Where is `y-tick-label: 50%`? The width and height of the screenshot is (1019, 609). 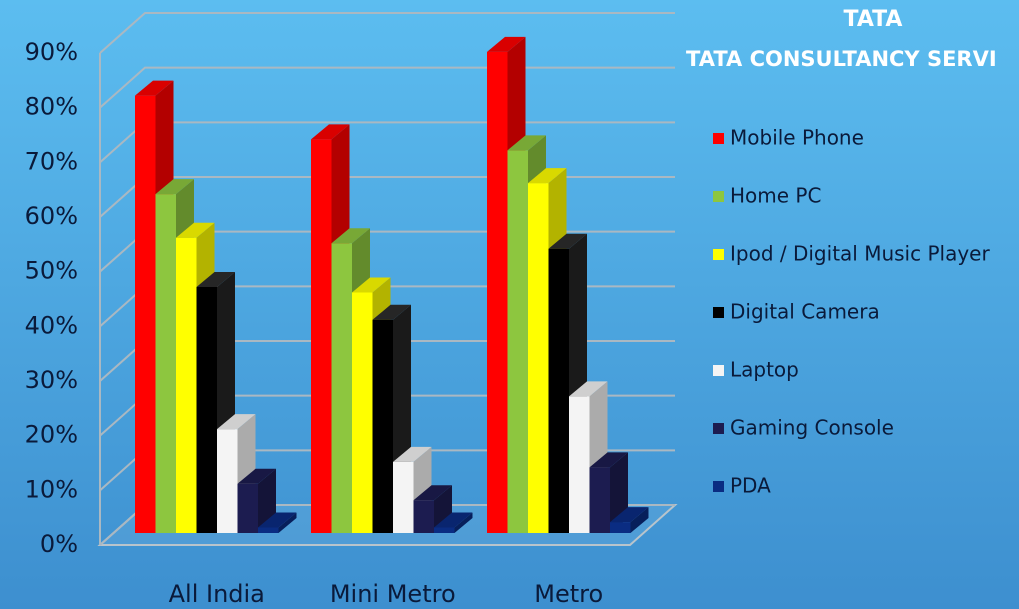 y-tick-label: 50% is located at coordinates (51, 271).